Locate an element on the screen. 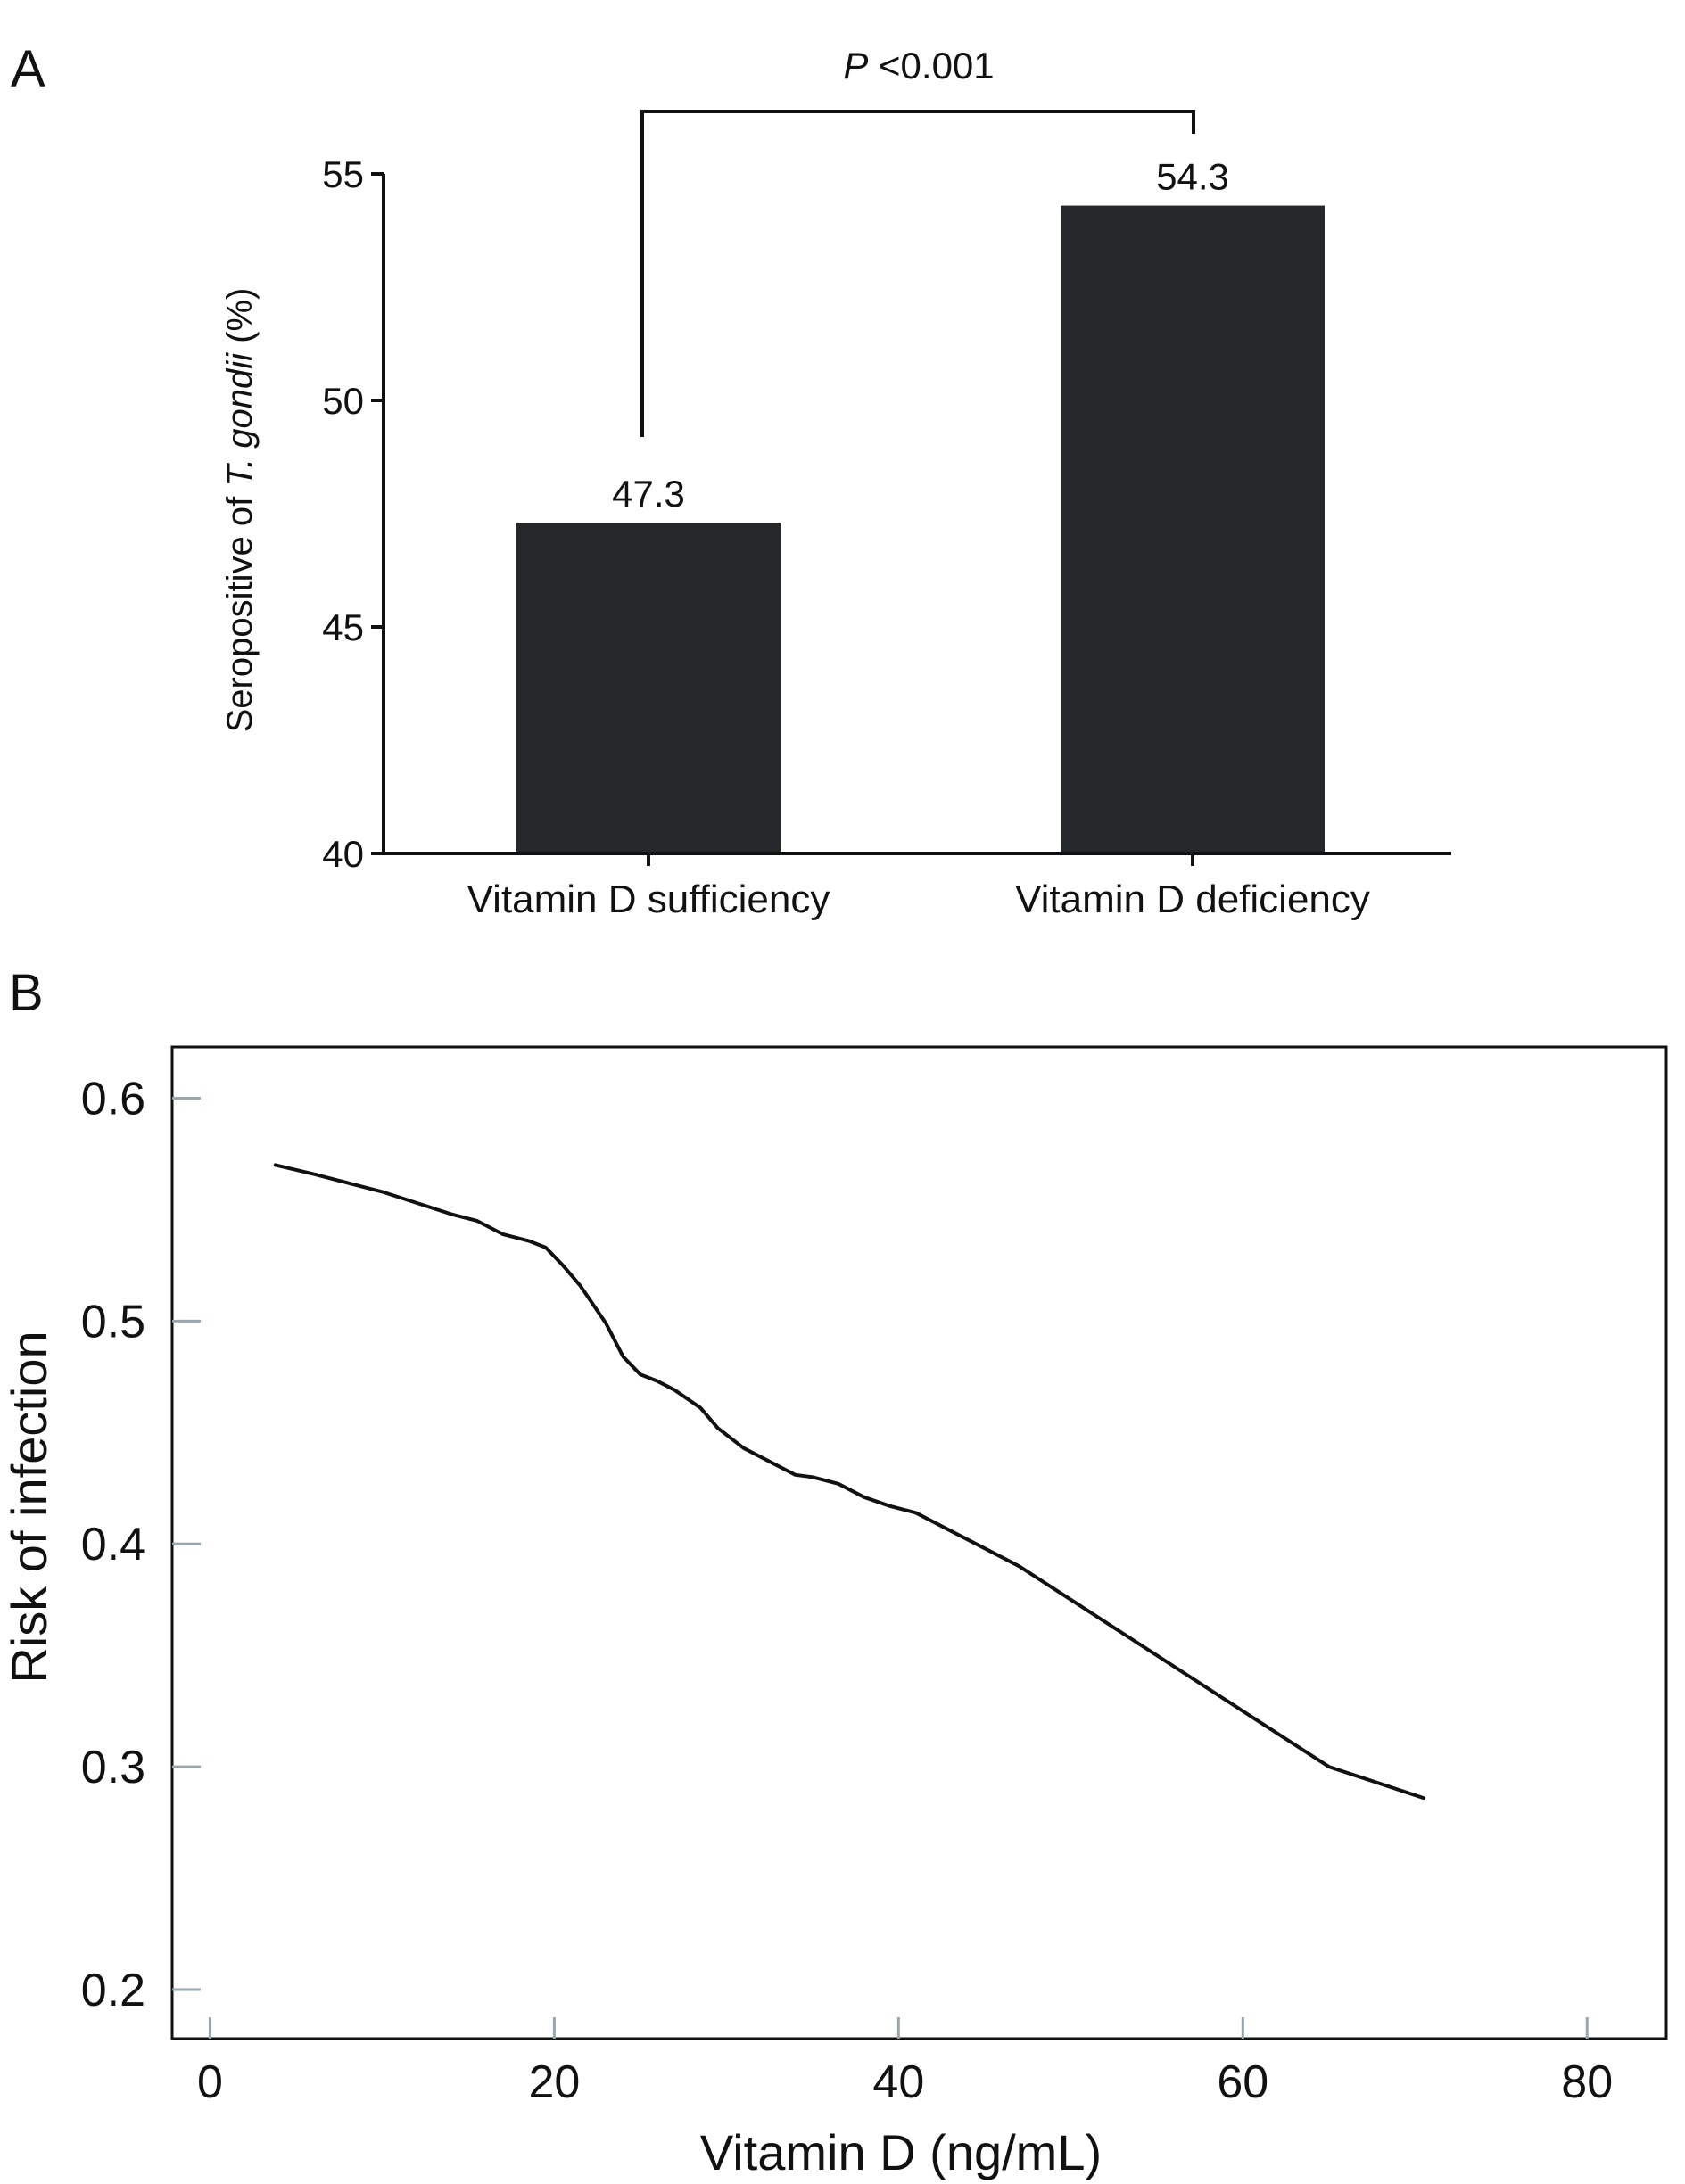 This screenshot has width=1685, height=2184. x-axis-title-b: Vitamin D (ng/mL) is located at coordinates (901, 2152).